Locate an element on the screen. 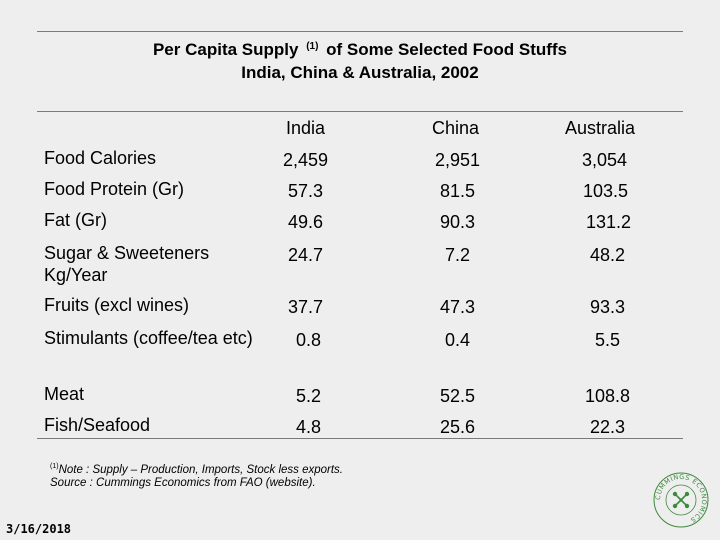  table-bottom-rule is located at coordinates (360, 438).